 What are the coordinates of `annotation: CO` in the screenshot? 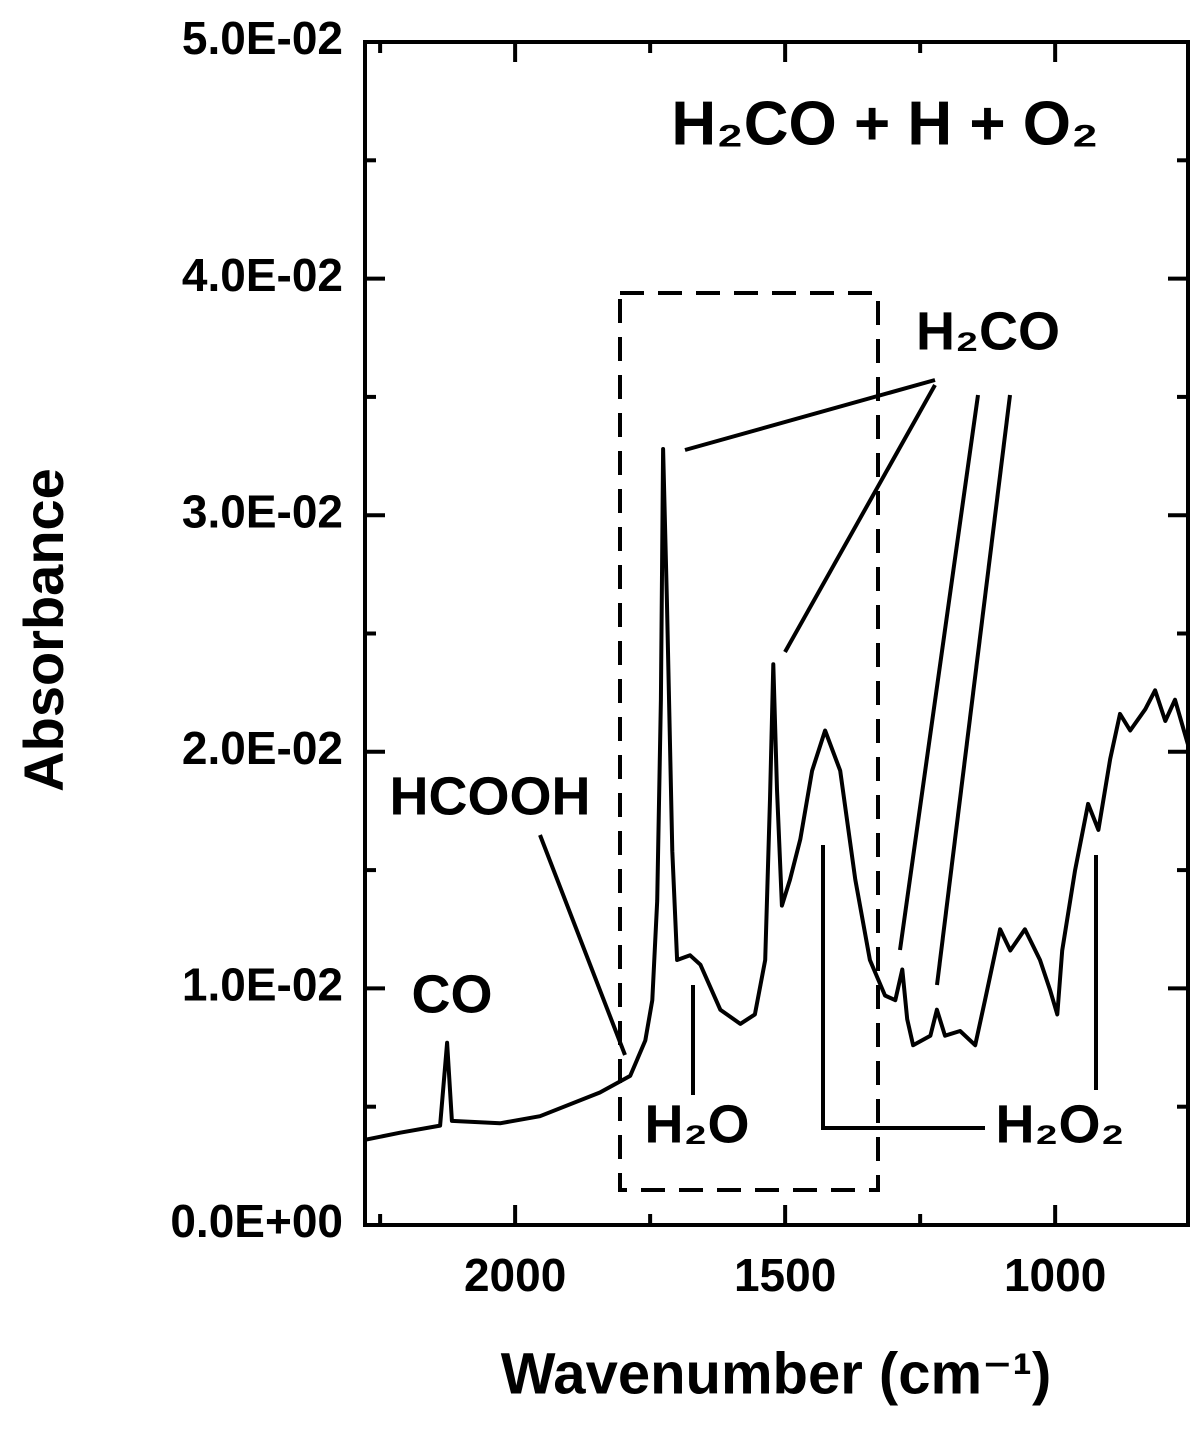 It's located at (452, 994).